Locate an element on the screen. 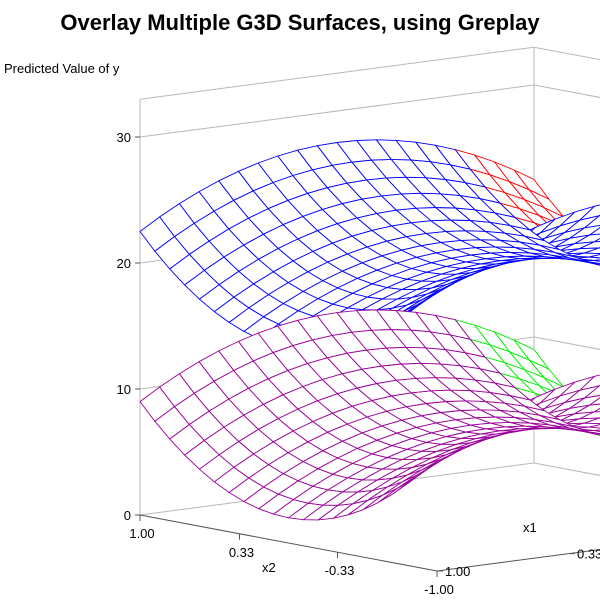 The height and width of the screenshot is (600, 600). z-tick-label: 20 is located at coordinates (124, 263).